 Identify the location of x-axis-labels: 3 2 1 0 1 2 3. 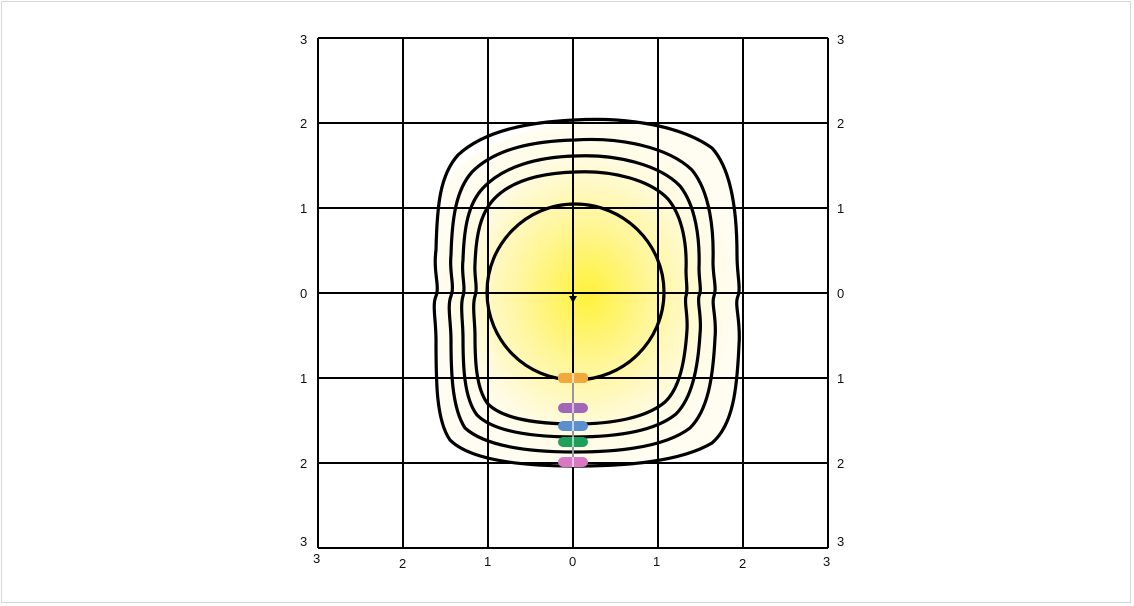
(571, 561).